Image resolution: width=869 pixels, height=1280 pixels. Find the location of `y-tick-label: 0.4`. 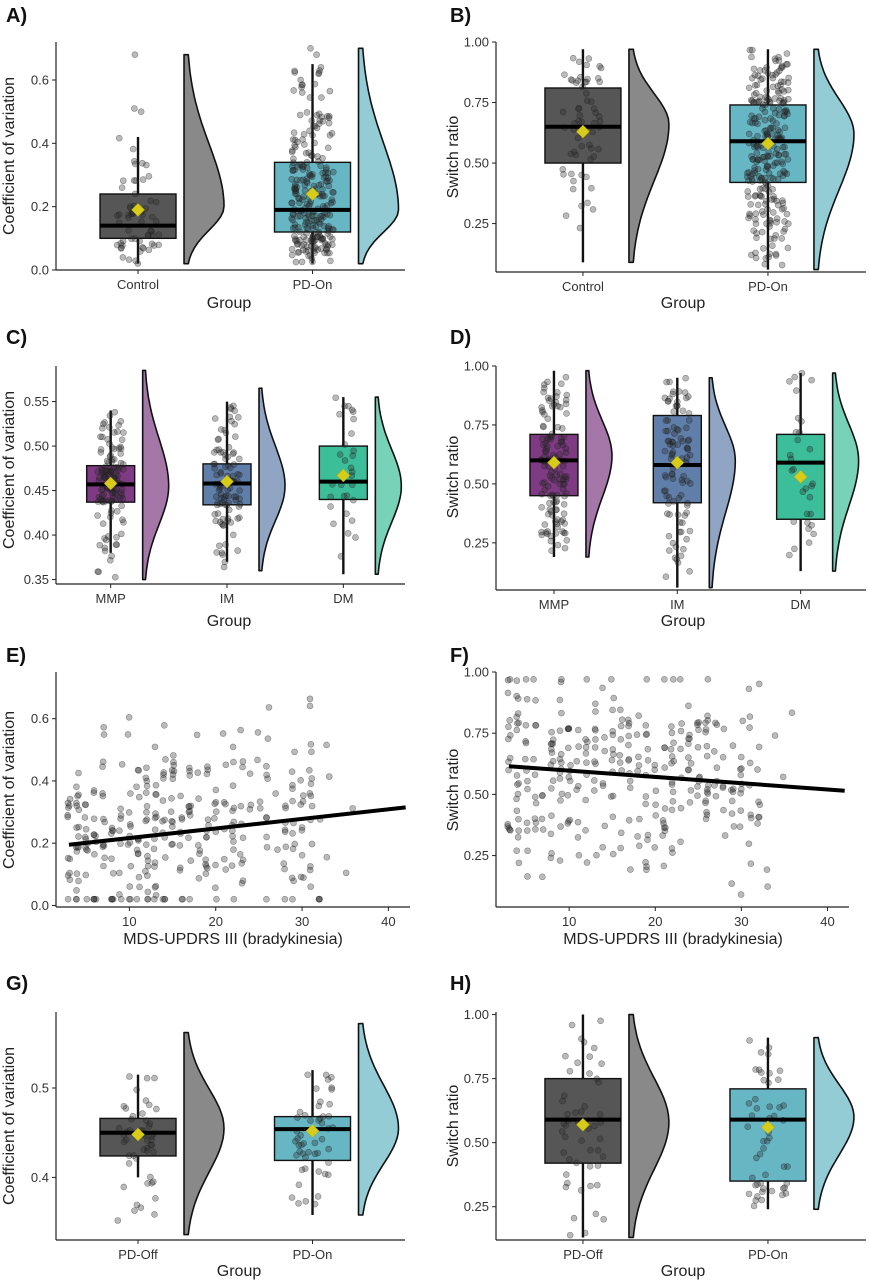

y-tick-label: 0.4 is located at coordinates (40, 143).